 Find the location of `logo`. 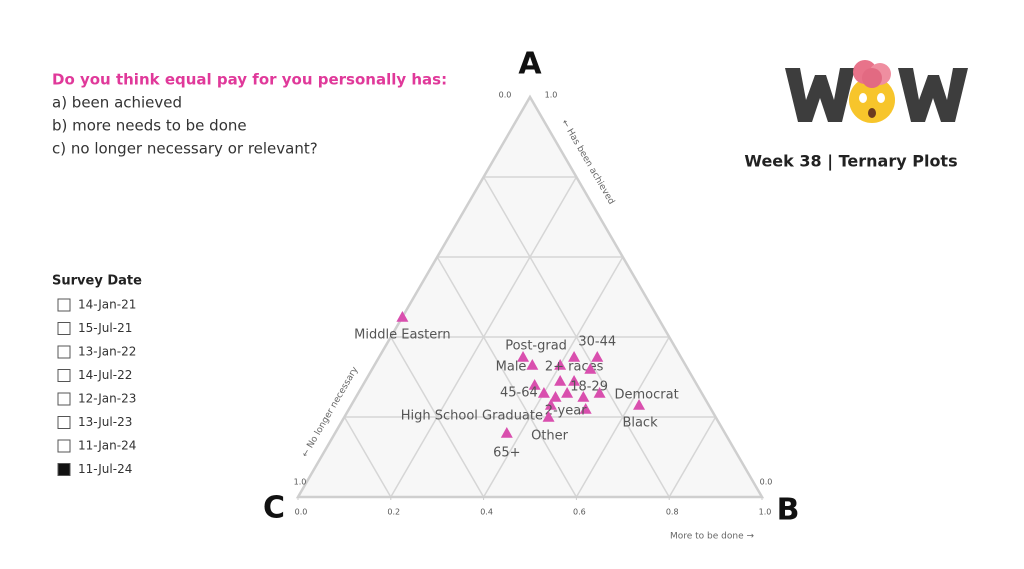

logo is located at coordinates (876, 91).